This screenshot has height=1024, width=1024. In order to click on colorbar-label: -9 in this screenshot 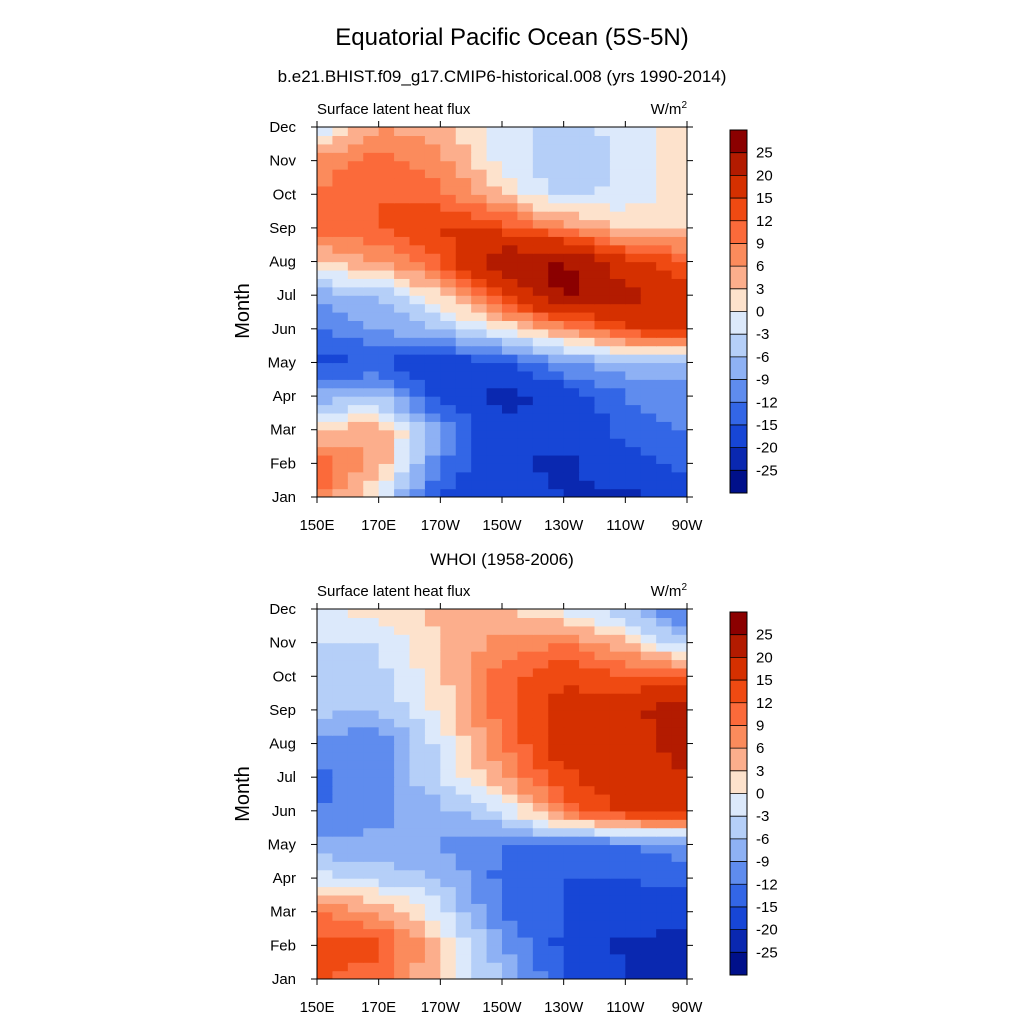, I will do `click(762, 862)`.